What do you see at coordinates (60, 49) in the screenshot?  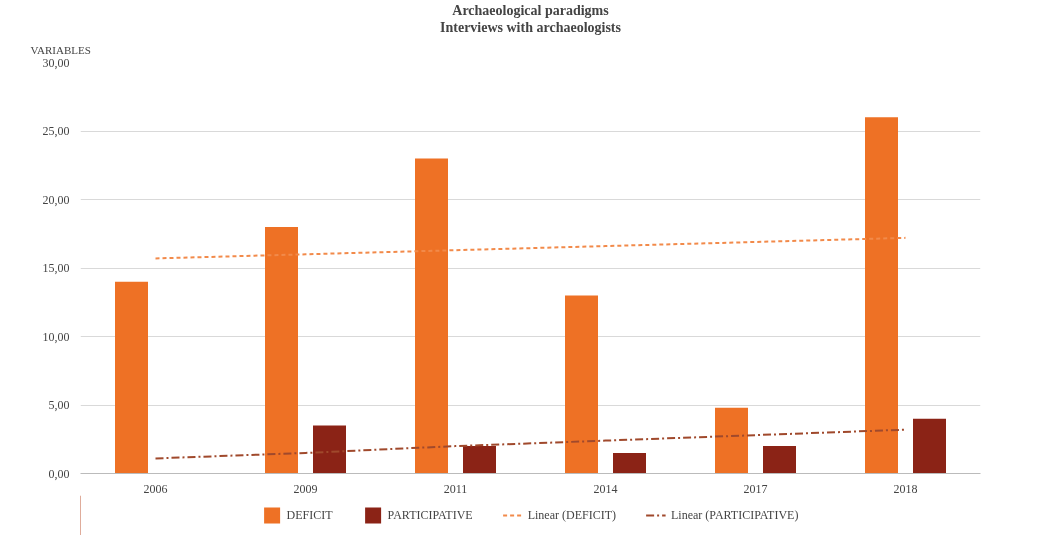 I see `y-axis-title: VARIABLES` at bounding box center [60, 49].